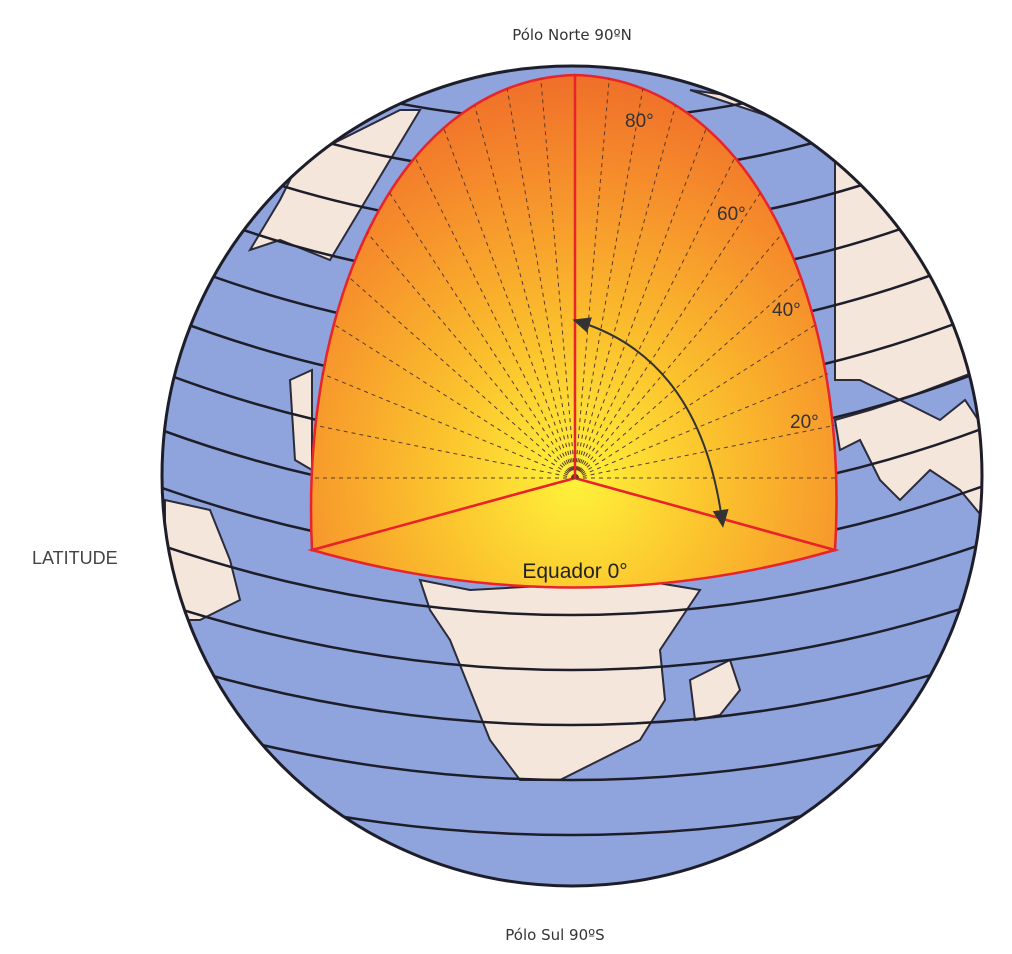 The image size is (1012, 954). Describe the element at coordinates (731, 214) in the screenshot. I see `angle-label: 60°` at that location.